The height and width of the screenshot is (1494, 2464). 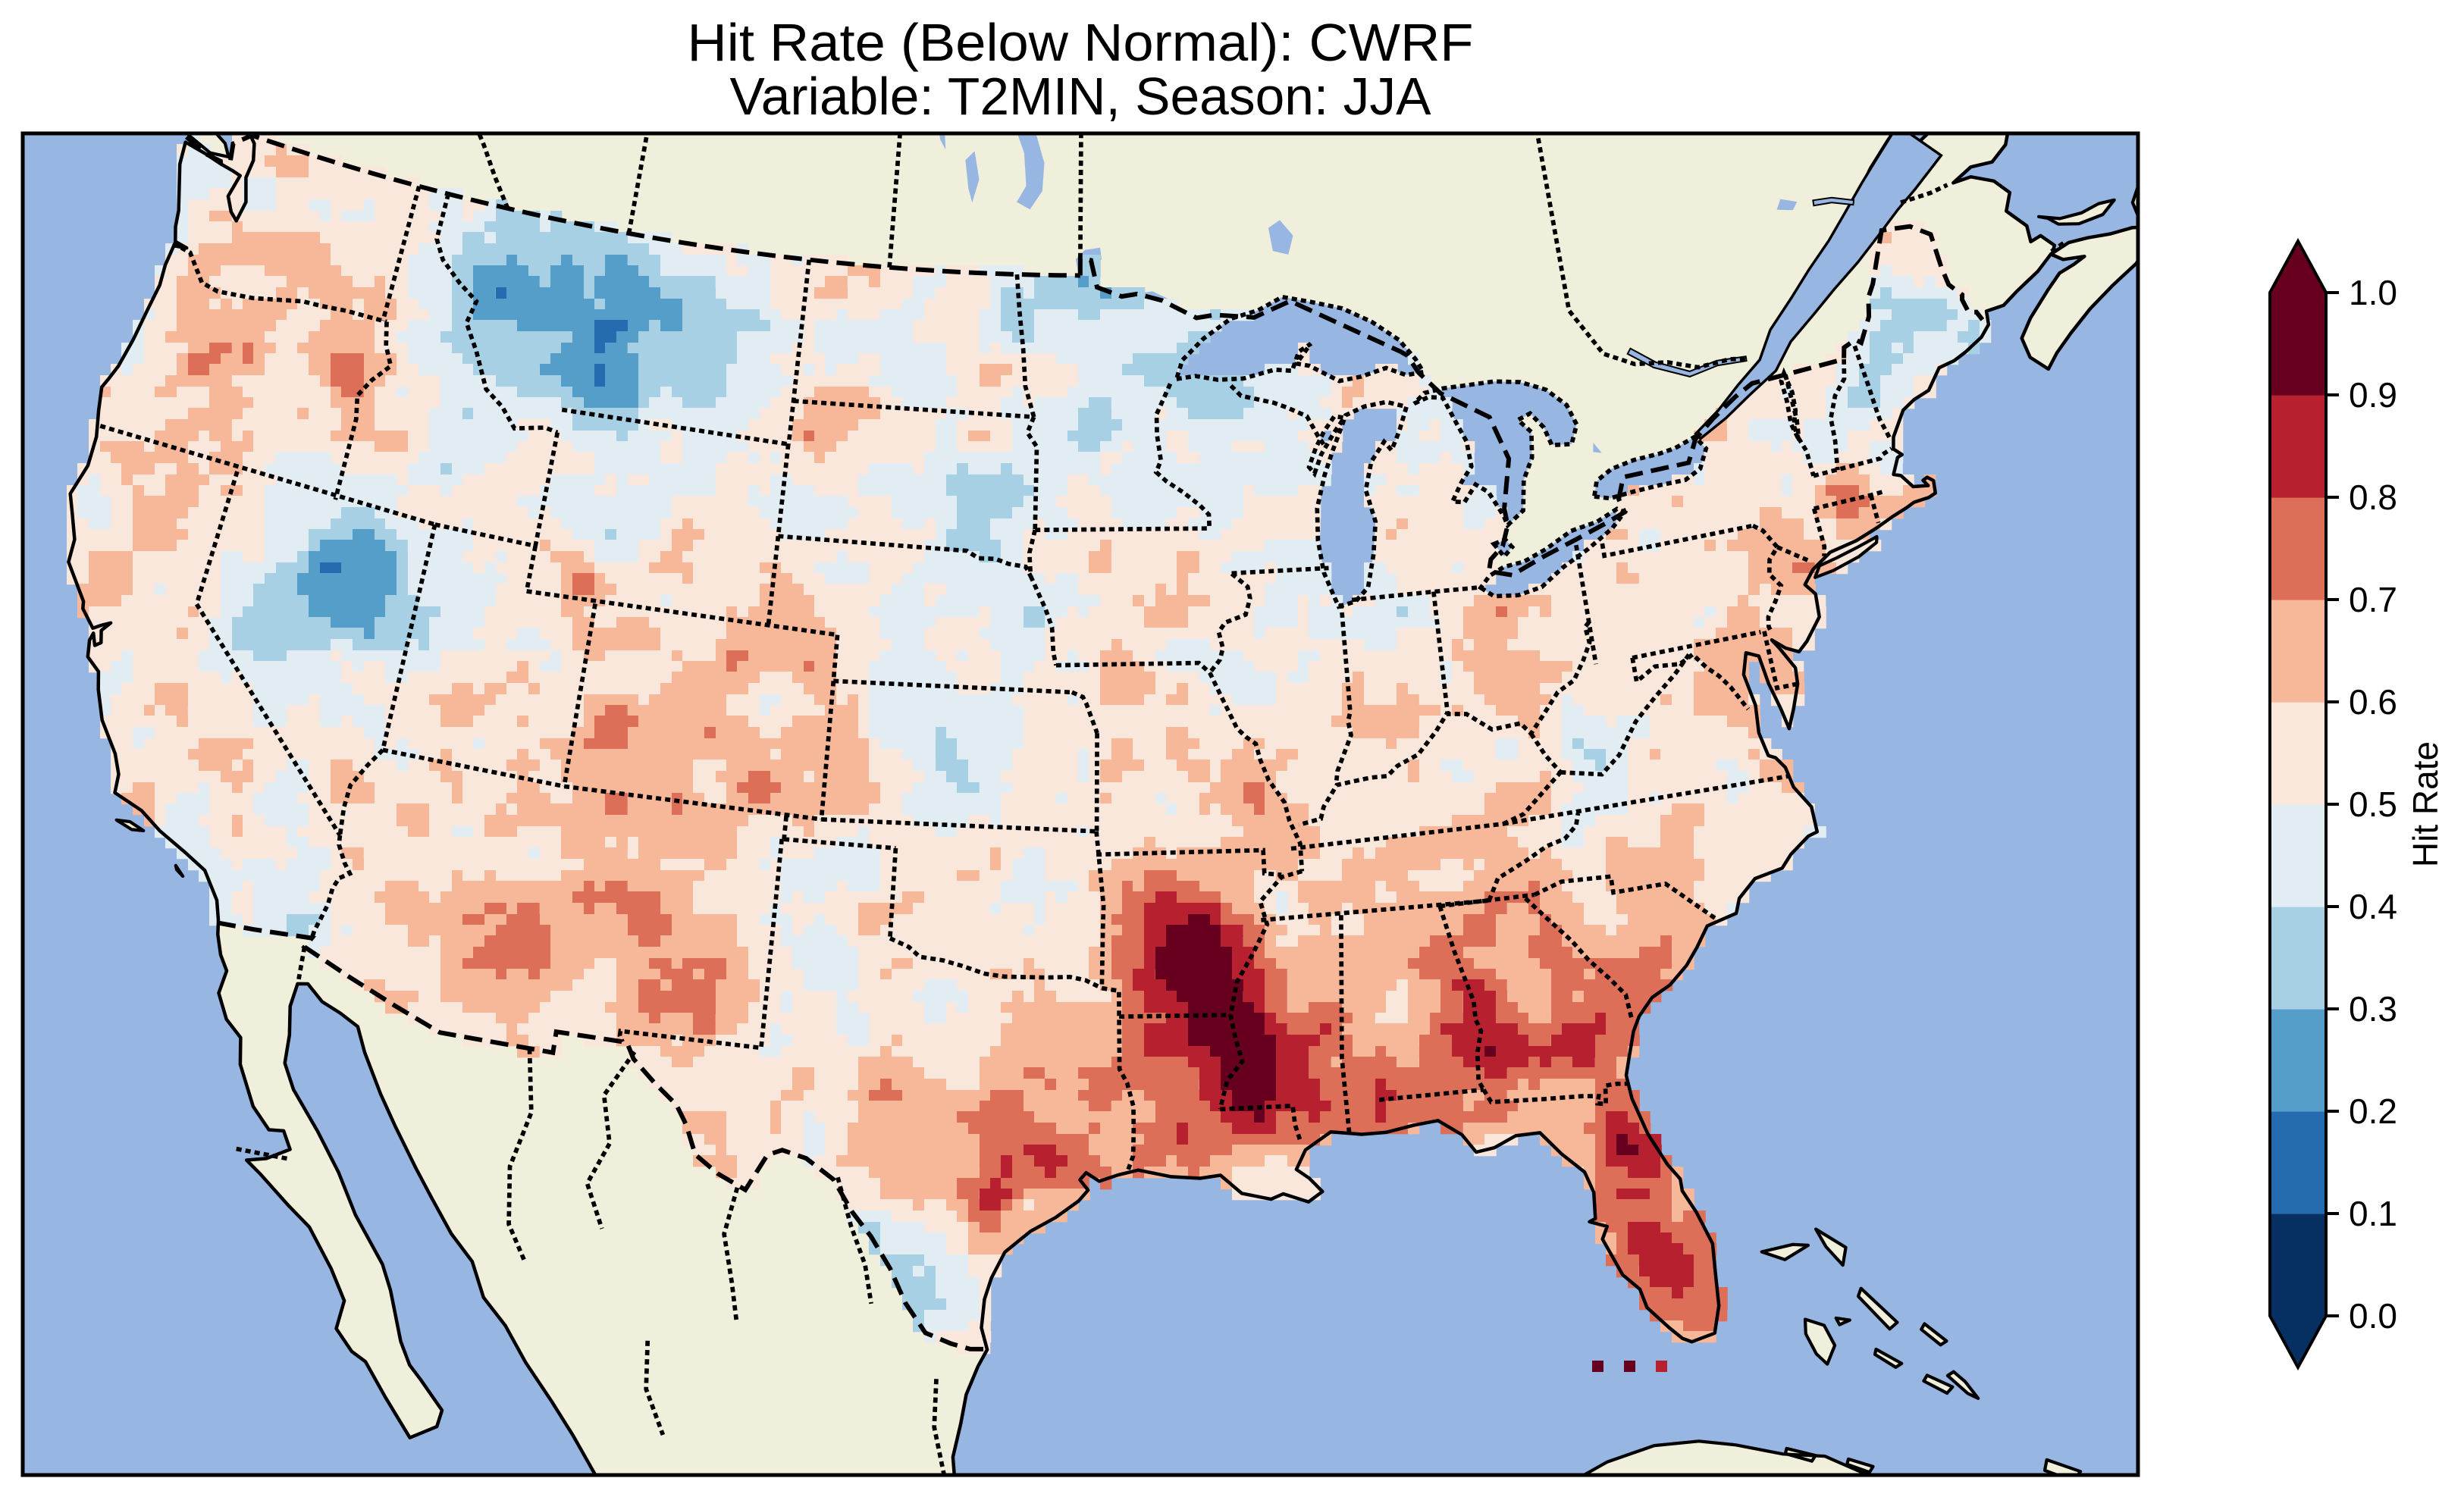 What do you see at coordinates (2373, 906) in the screenshot?
I see `svg-text: 0.4` at bounding box center [2373, 906].